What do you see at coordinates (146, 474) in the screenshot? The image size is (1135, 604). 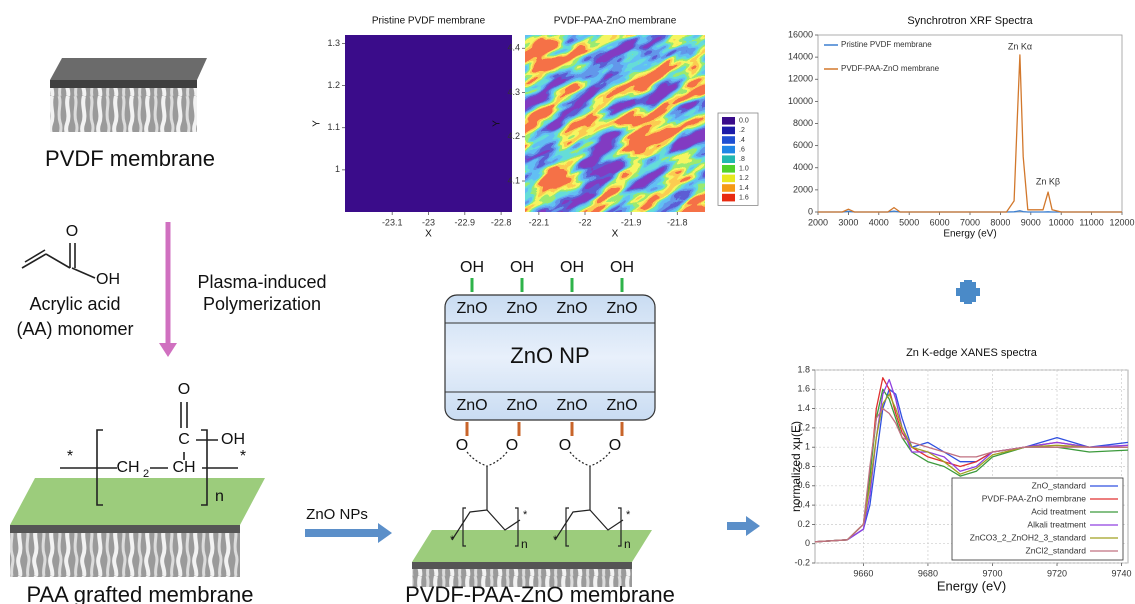 I see `paa-sub: 2` at bounding box center [146, 474].